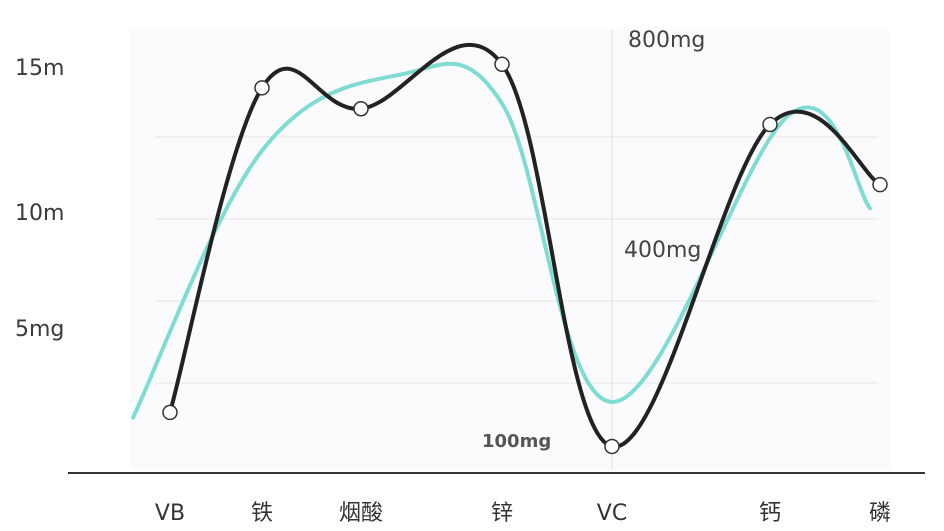  I want to click on y-tick-label: 5mg, so click(39, 329).